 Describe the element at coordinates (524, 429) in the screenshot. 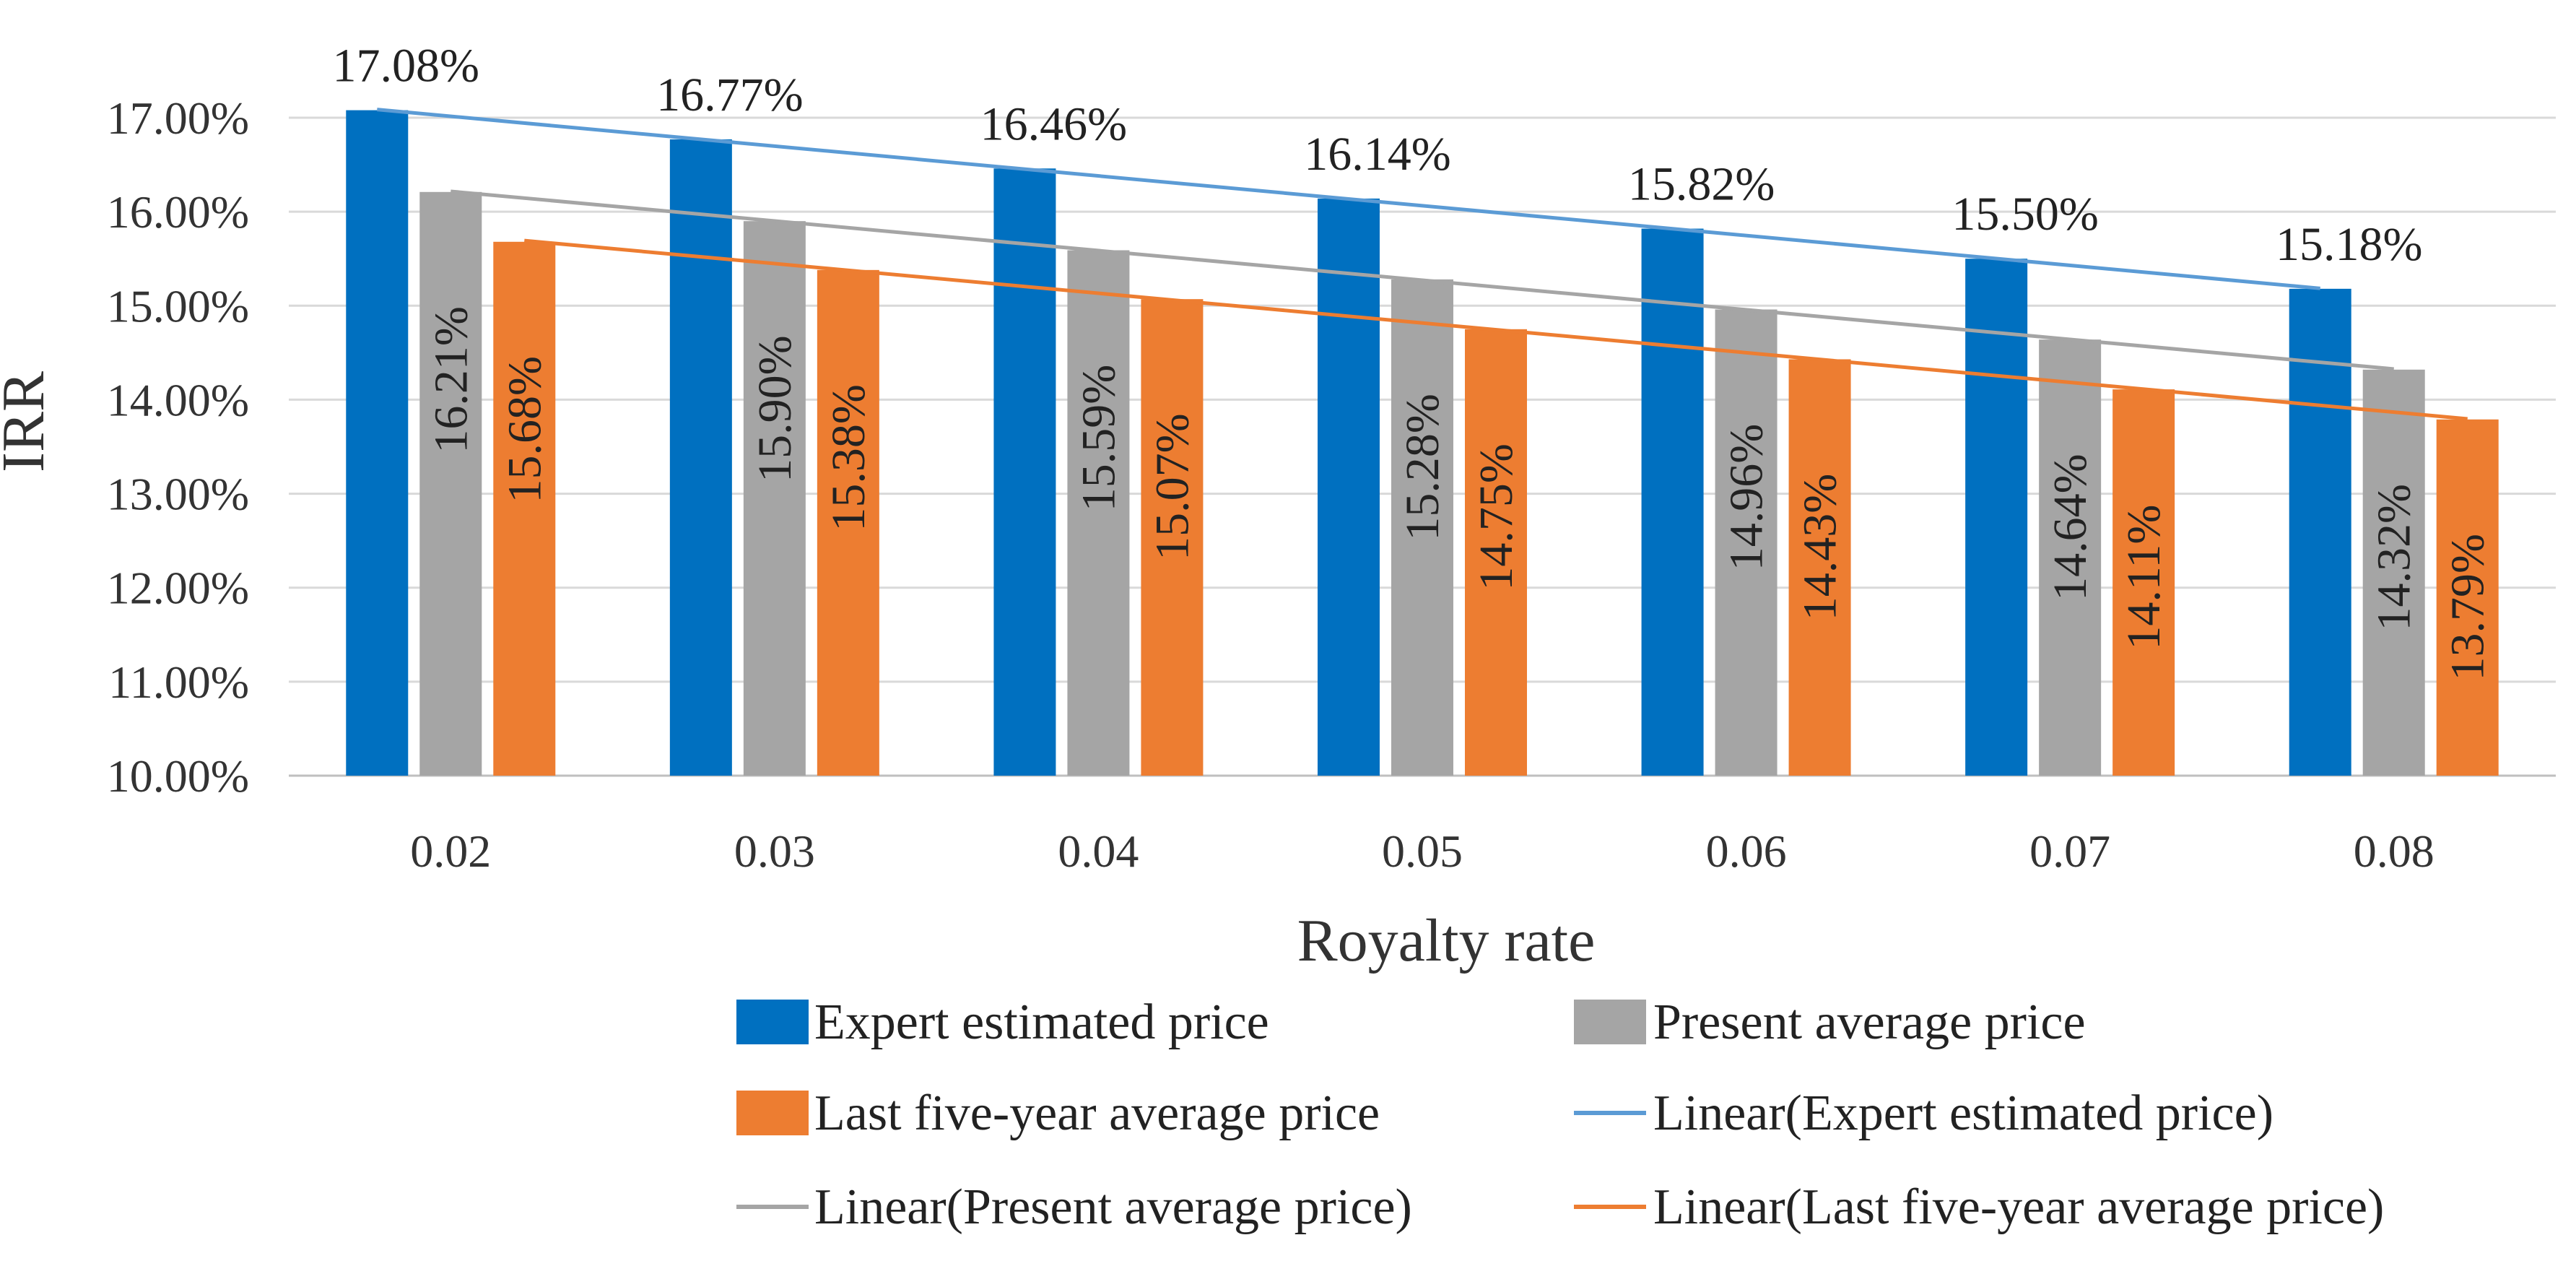

I see `data-label-last-five: 15.68%` at that location.